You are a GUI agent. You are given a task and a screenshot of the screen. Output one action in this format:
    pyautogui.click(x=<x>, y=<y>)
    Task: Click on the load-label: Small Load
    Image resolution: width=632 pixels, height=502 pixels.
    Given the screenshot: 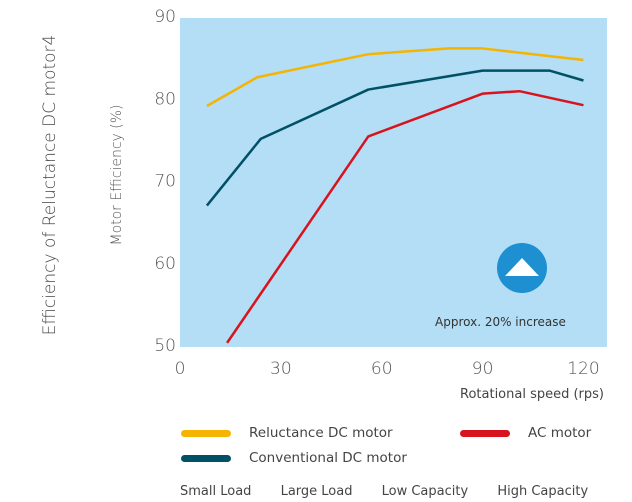 What is the action you would take?
    pyautogui.click(x=216, y=491)
    